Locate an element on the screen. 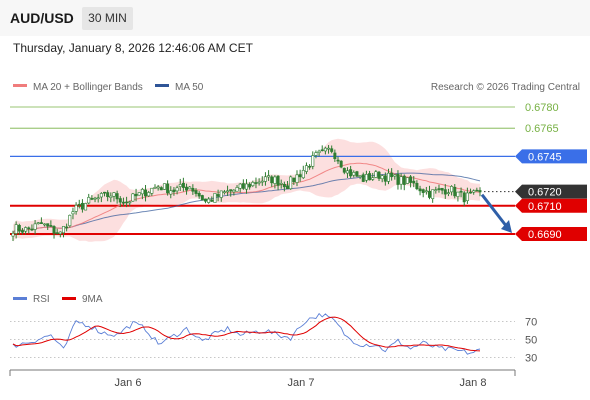 The image size is (590, 400). price-level-label: 0.6765 is located at coordinates (542, 129).